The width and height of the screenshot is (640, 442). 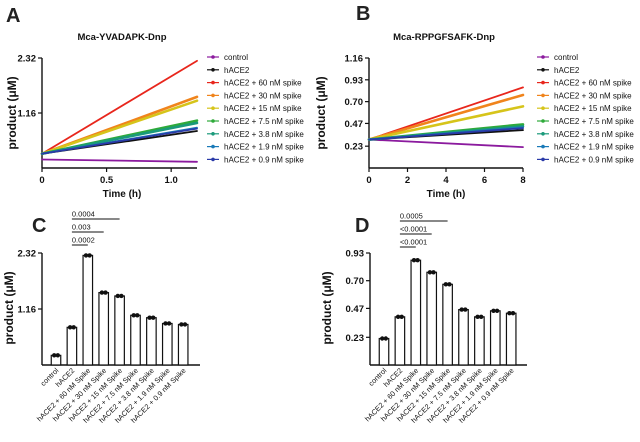 I want to click on c-bar-hace2-30-nm-spike, so click(x=104, y=328).